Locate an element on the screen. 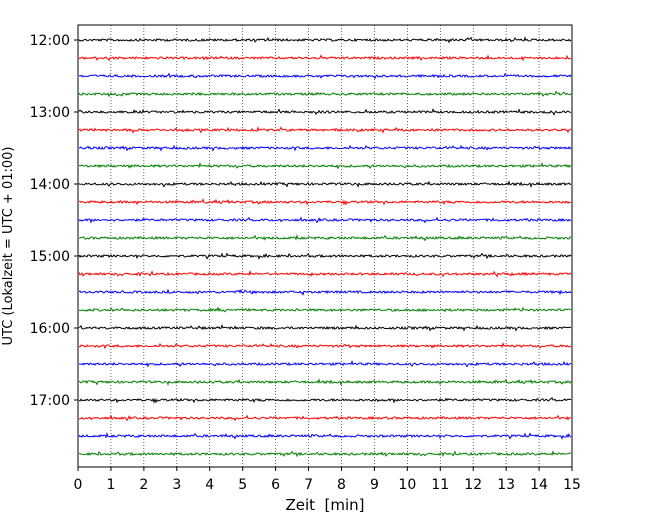 The image size is (650, 520). x-tick-label: 3 is located at coordinates (176, 485).